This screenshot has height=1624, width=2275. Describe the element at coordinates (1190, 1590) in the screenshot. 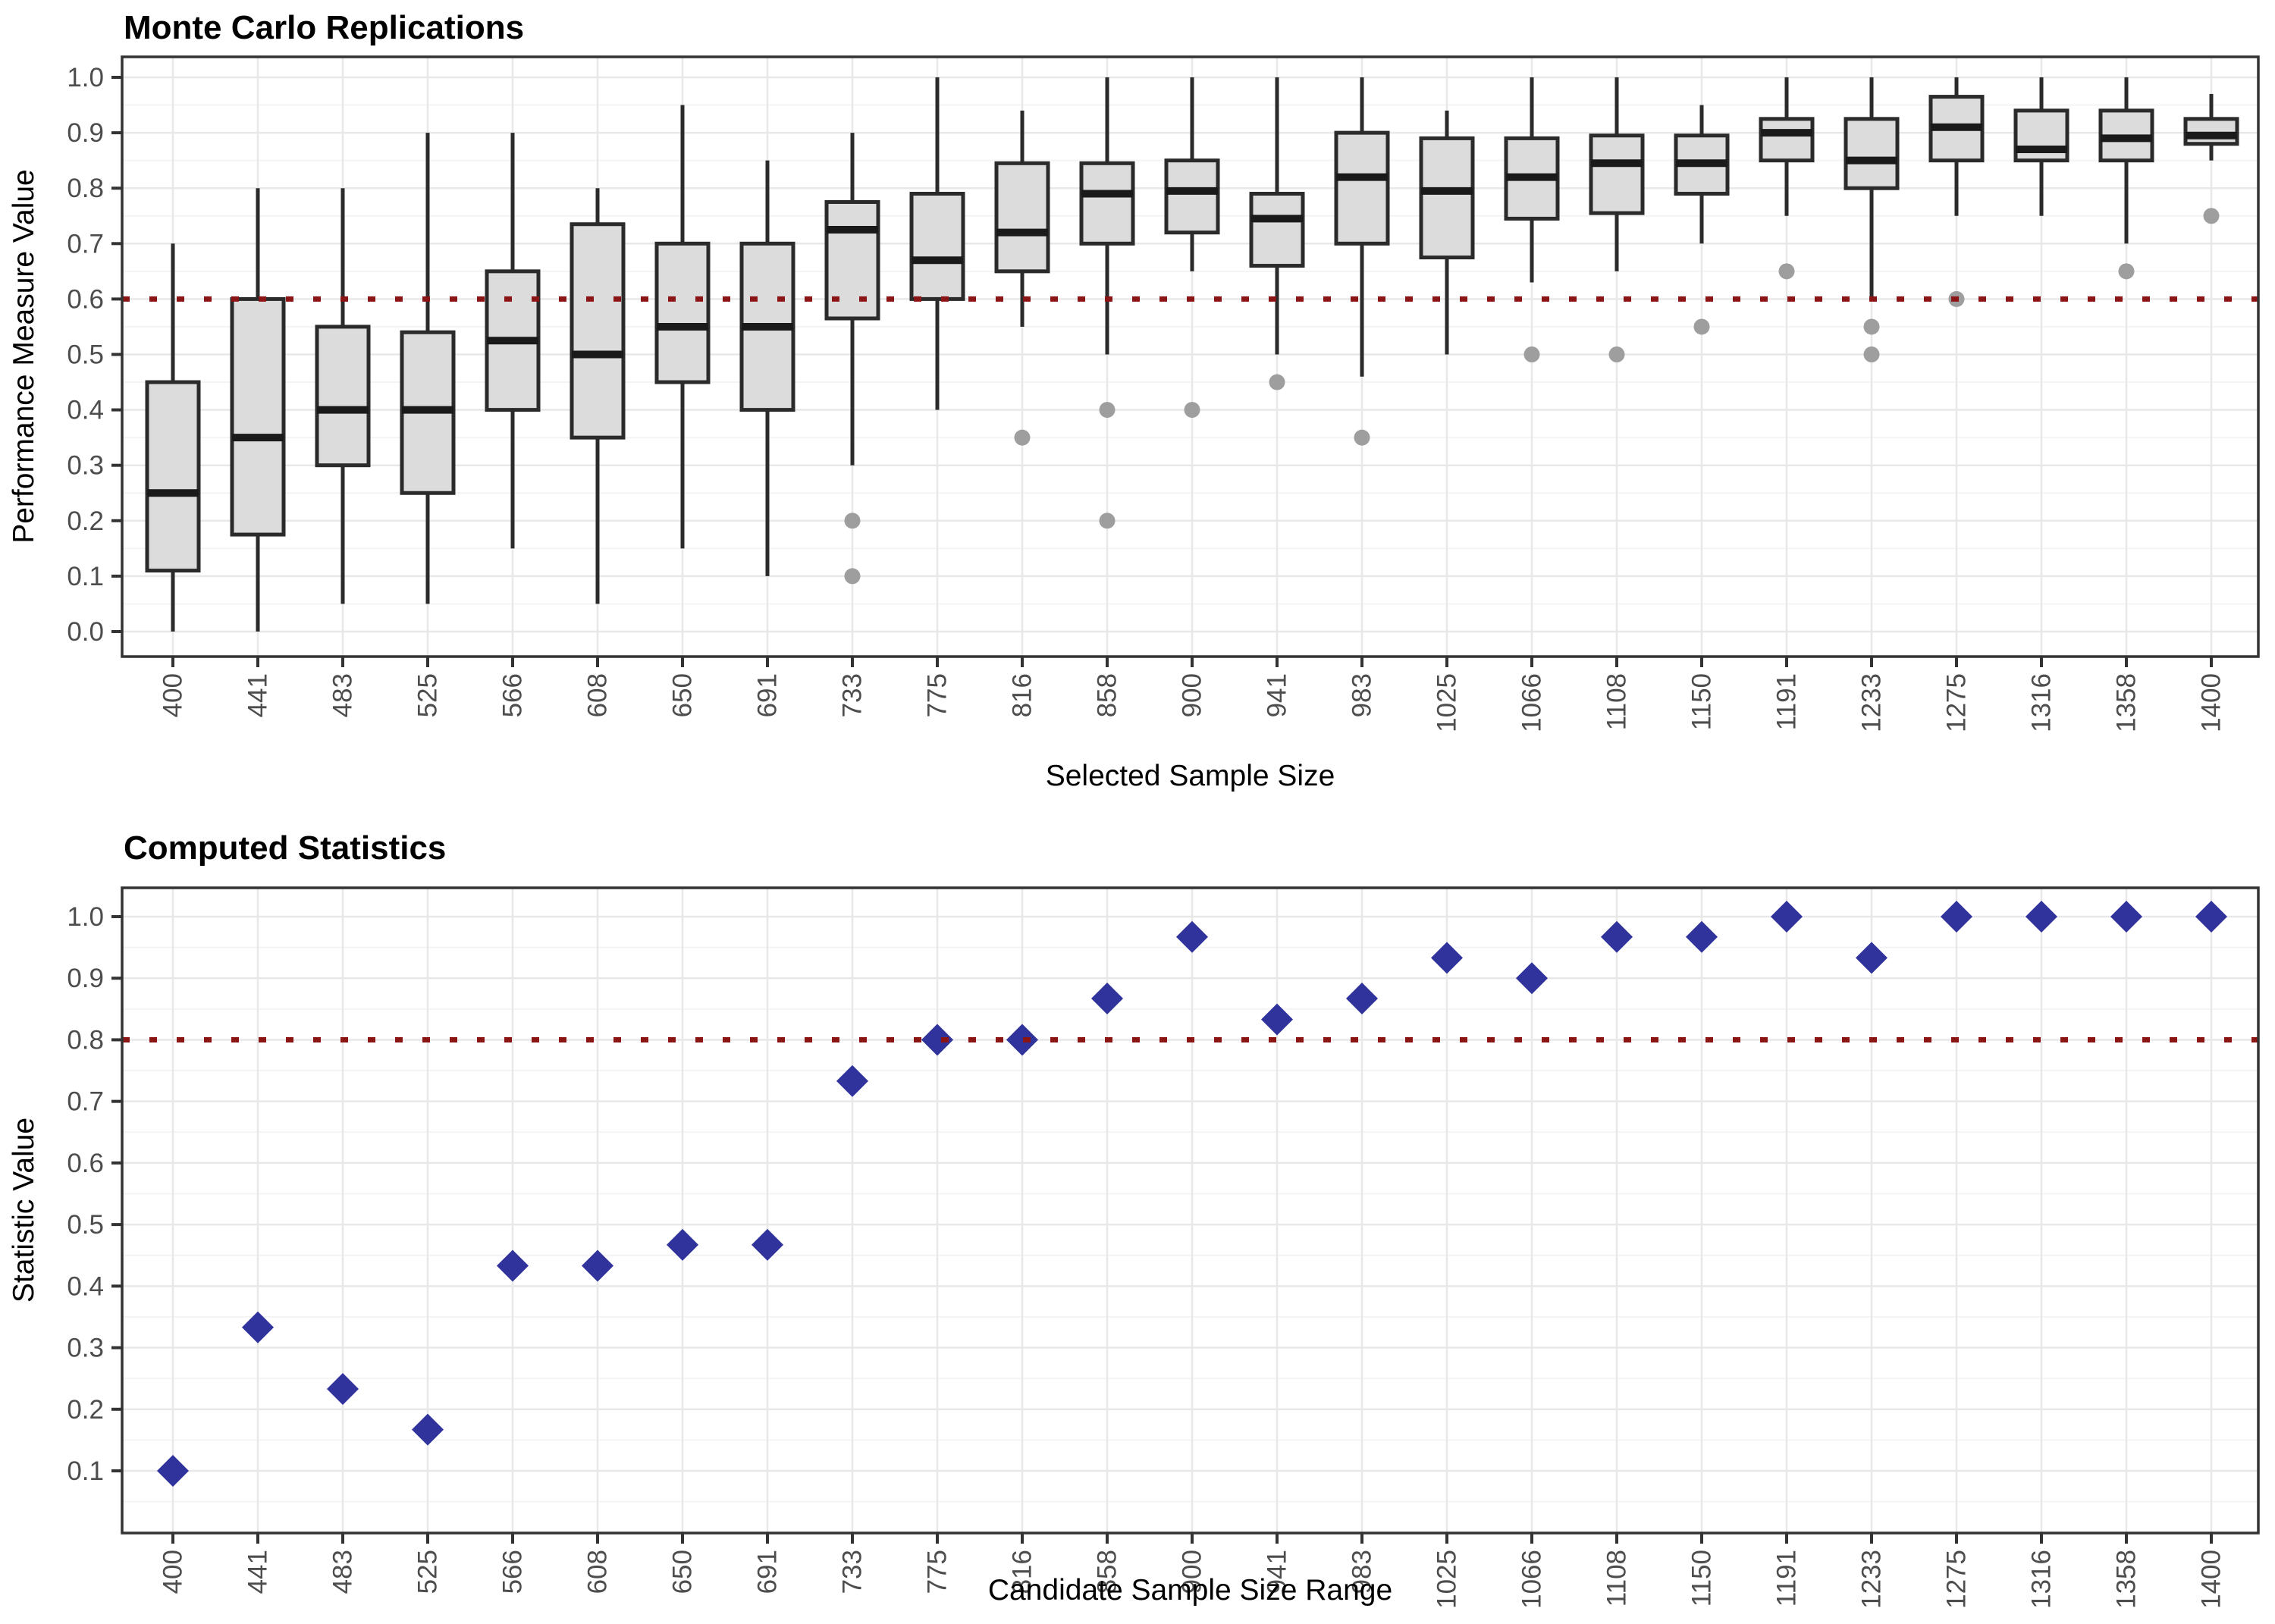

I see `scatter-x-axis-title: Candidate Sample Size Range` at that location.